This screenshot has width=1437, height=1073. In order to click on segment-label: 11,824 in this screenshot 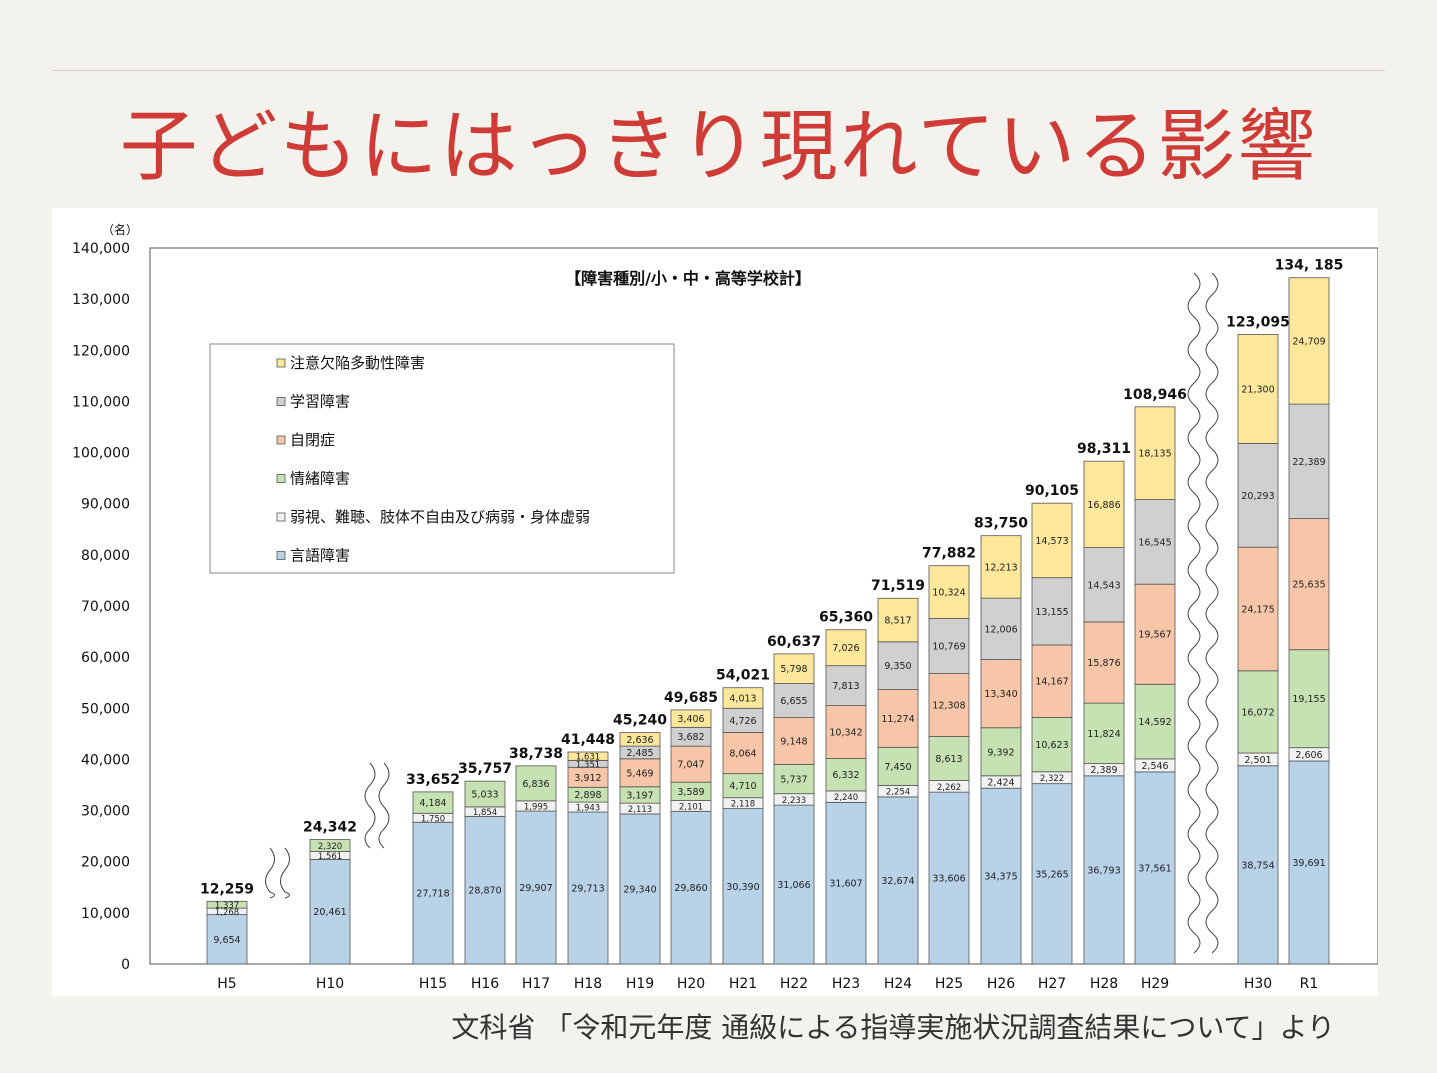, I will do `click(1103, 734)`.